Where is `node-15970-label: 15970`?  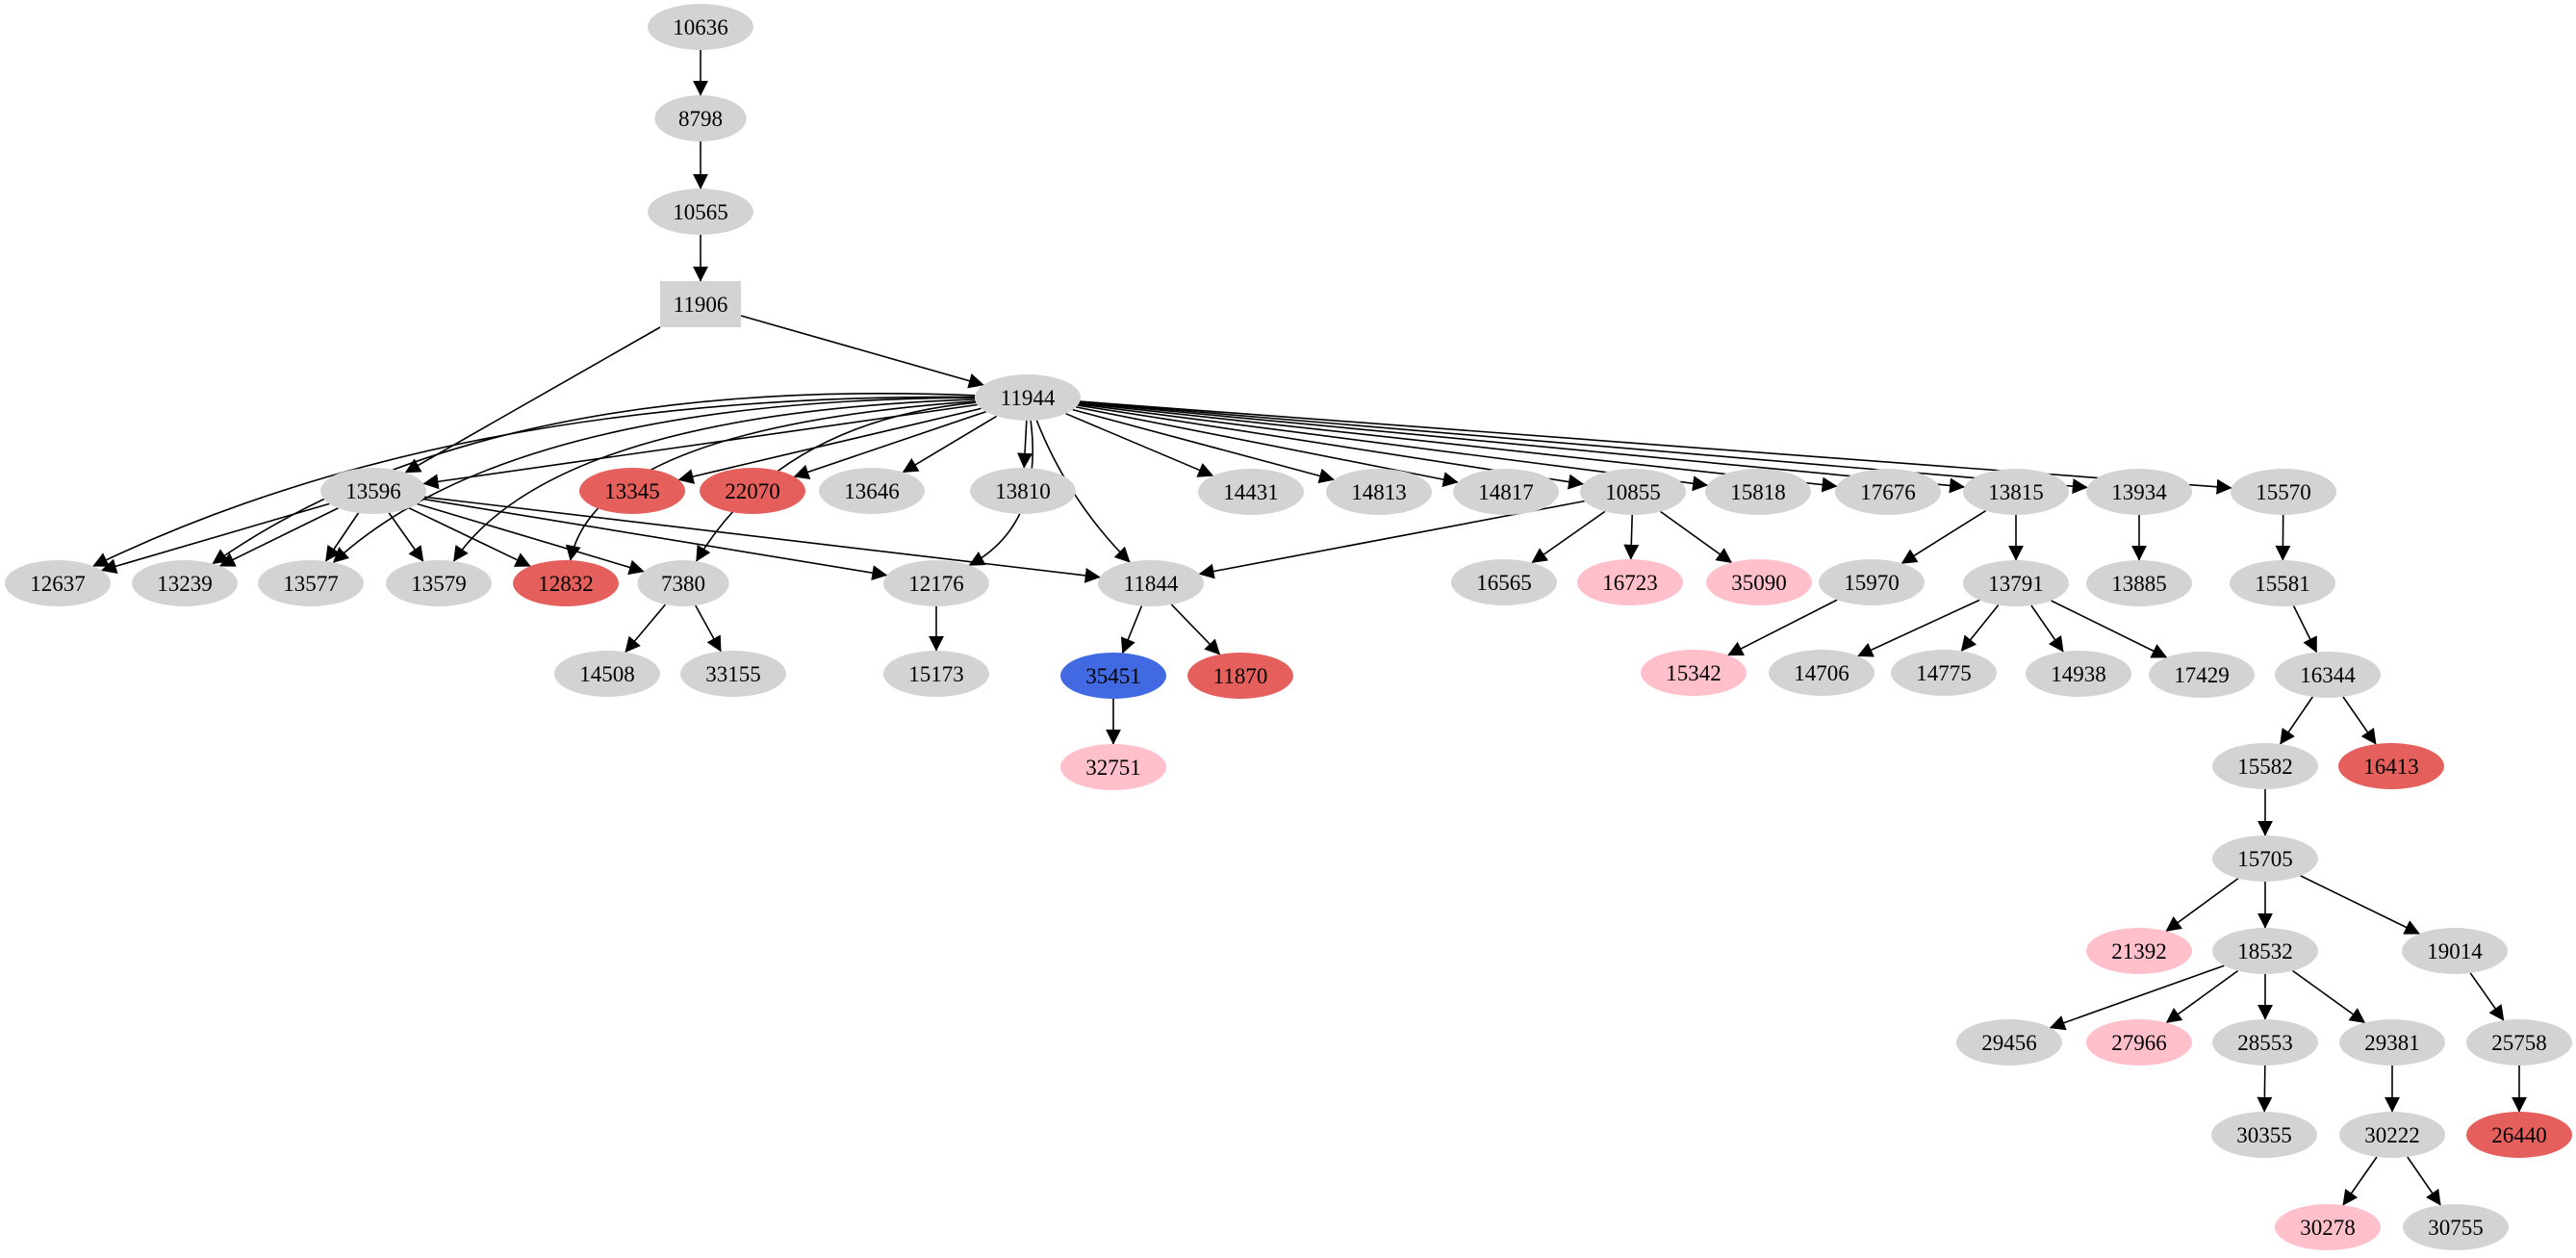
node-15970-label: 15970 is located at coordinates (1872, 583).